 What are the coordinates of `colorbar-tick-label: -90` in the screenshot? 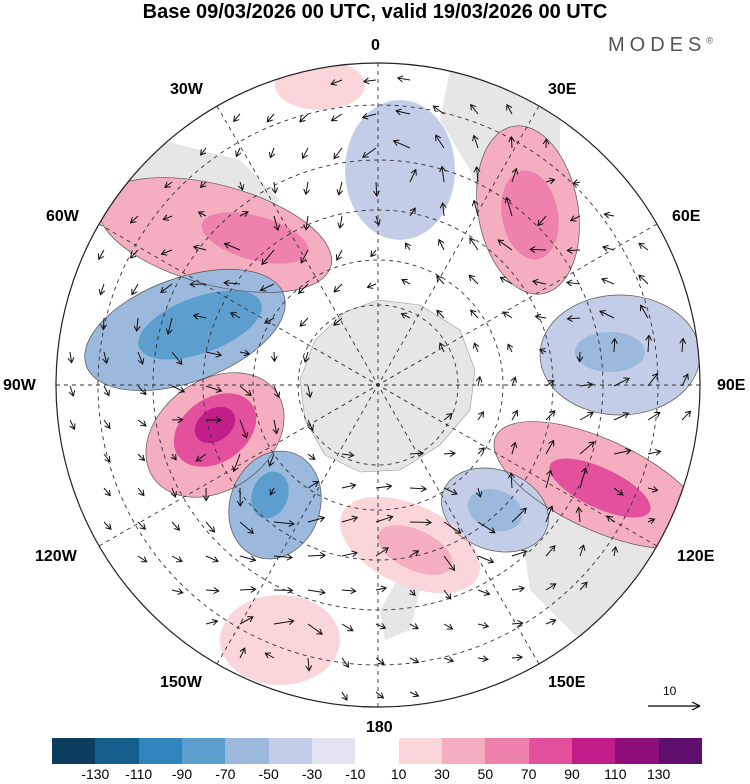 It's located at (182, 774).